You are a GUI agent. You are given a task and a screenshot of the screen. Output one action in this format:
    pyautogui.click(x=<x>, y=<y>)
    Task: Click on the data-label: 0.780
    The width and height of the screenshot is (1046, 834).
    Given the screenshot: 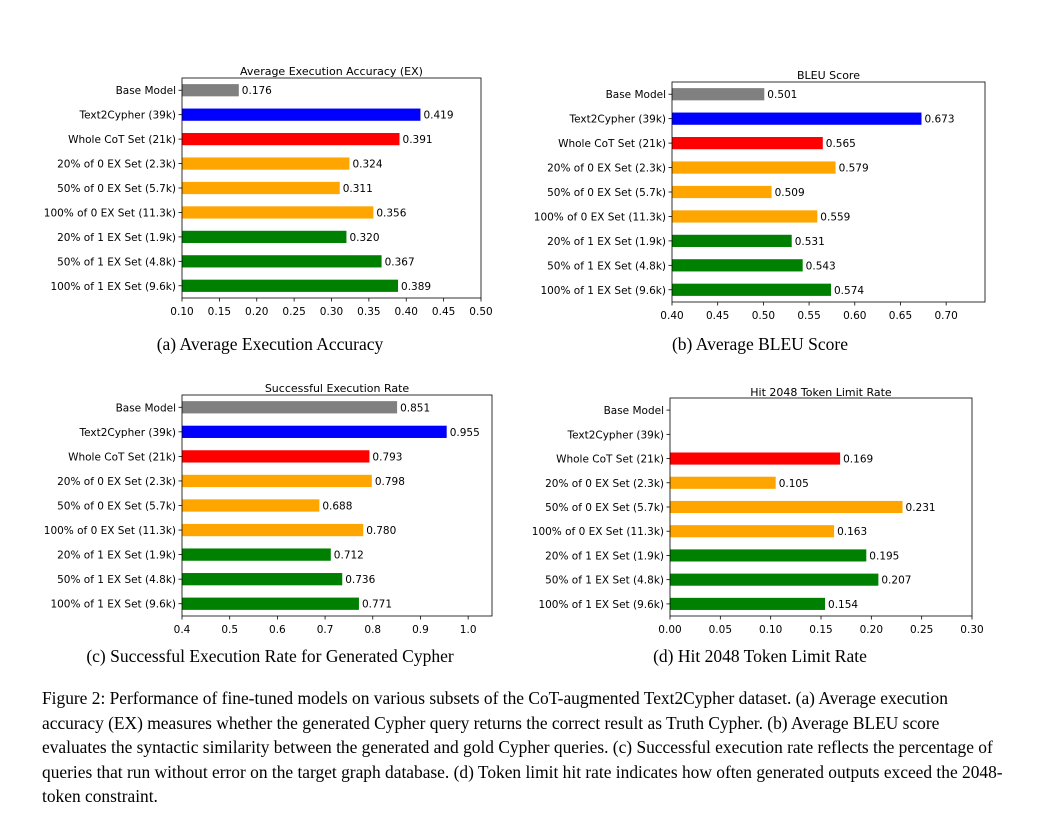 What is the action you would take?
    pyautogui.click(x=381, y=531)
    